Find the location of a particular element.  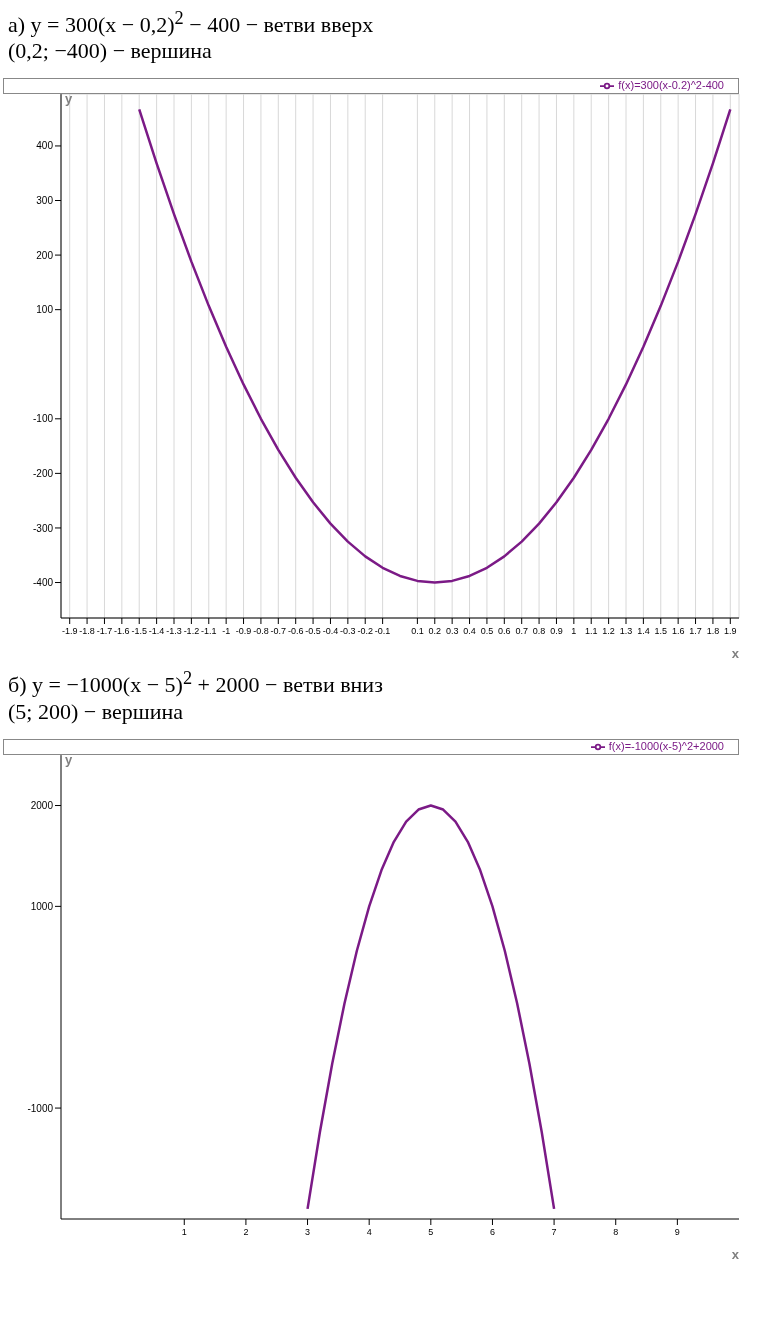

legend-label: f(x)=-1000(x-5)^2+2000 is located at coordinates (666, 745).